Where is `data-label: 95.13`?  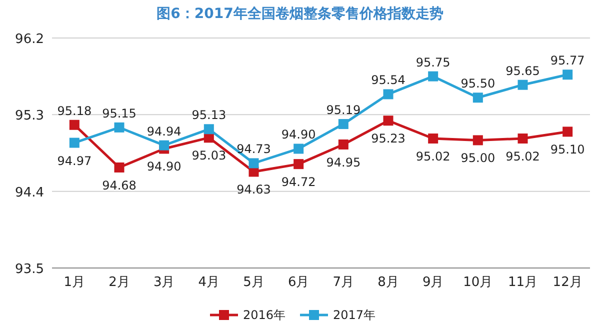 data-label: 95.13 is located at coordinates (209, 115).